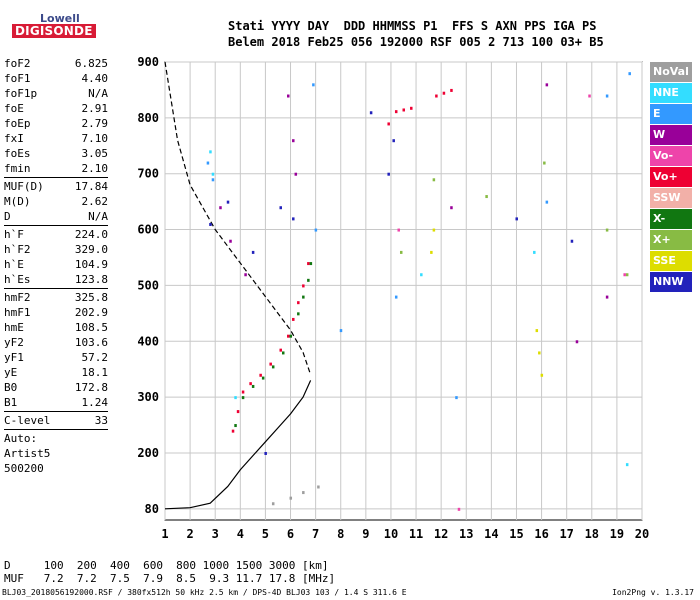 Image resolution: width=700 pixels, height=600 pixels. I want to click on x-tick-label: 6, so click(290, 534).